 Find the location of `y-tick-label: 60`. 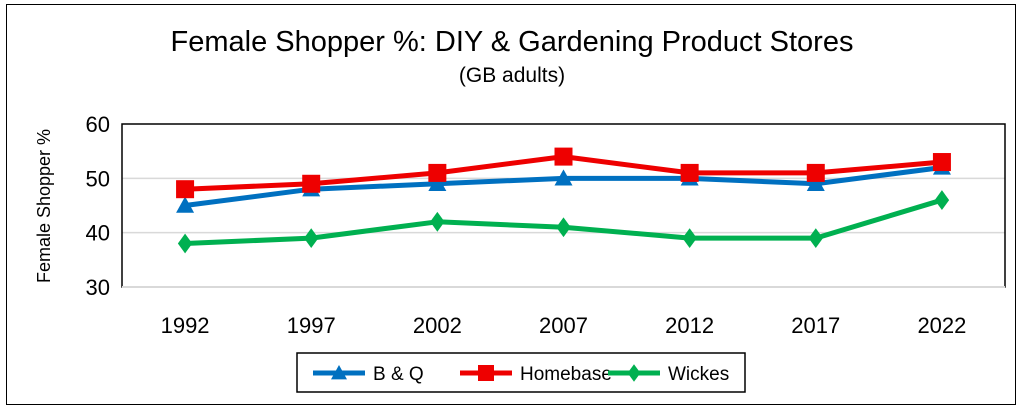

y-tick-label: 60 is located at coordinates (98, 124).